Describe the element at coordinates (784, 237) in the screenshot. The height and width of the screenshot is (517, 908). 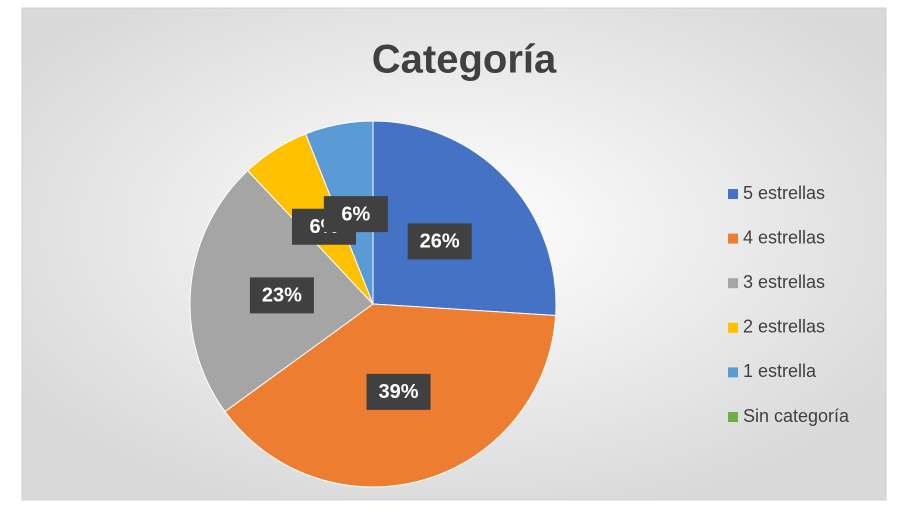
I see `legend-label: 4 estrellas` at that location.